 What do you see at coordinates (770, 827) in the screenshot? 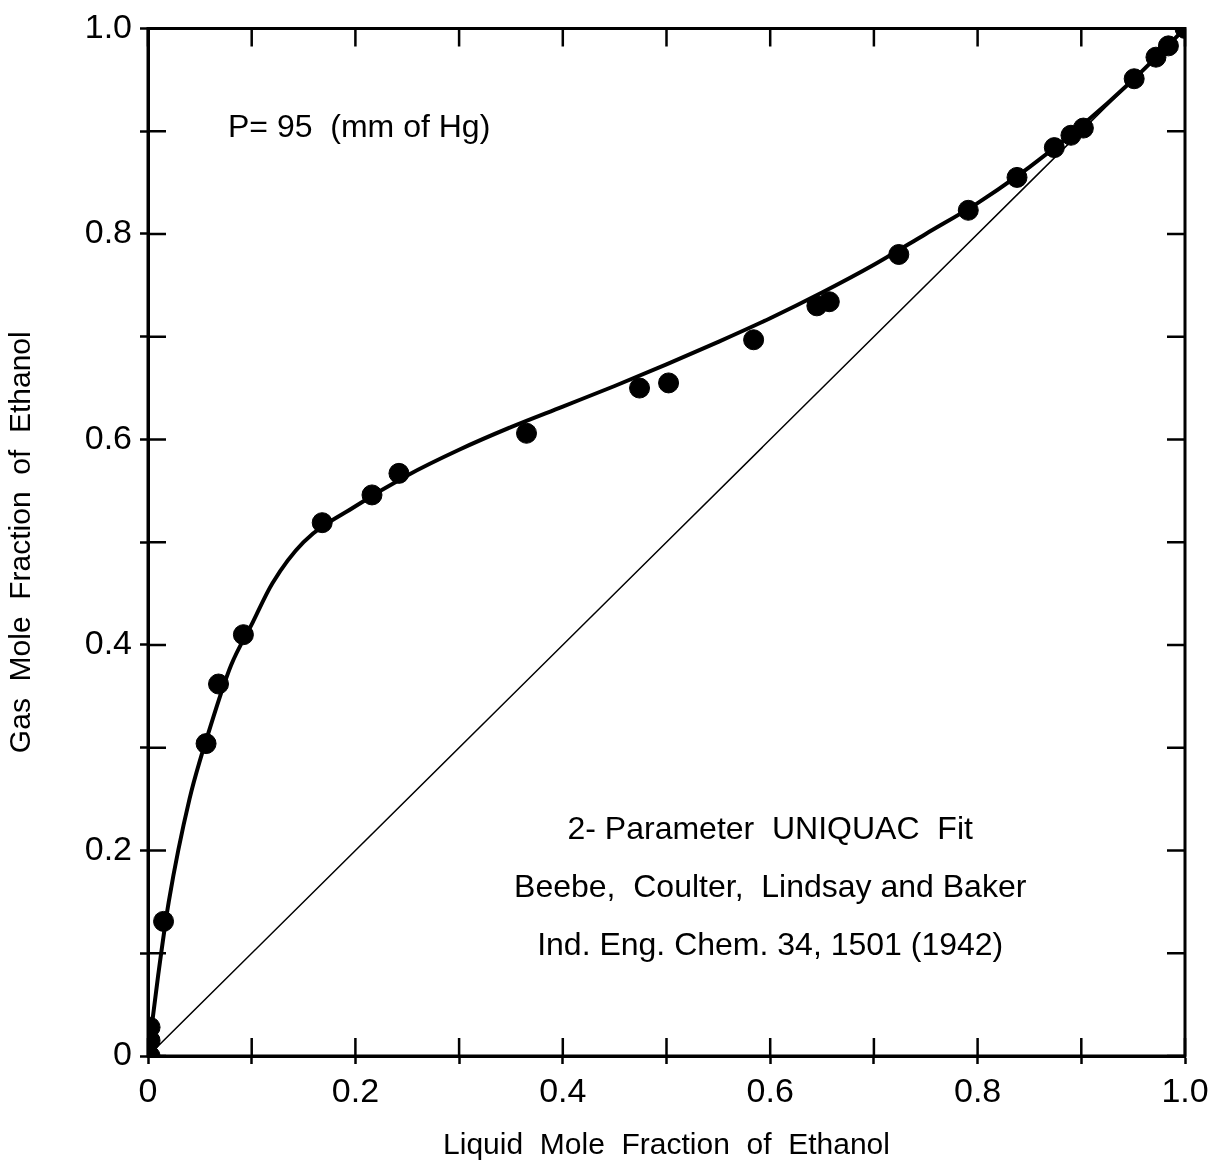
I see `annotation: 2- Parameter UNIQUAC Fit` at bounding box center [770, 827].